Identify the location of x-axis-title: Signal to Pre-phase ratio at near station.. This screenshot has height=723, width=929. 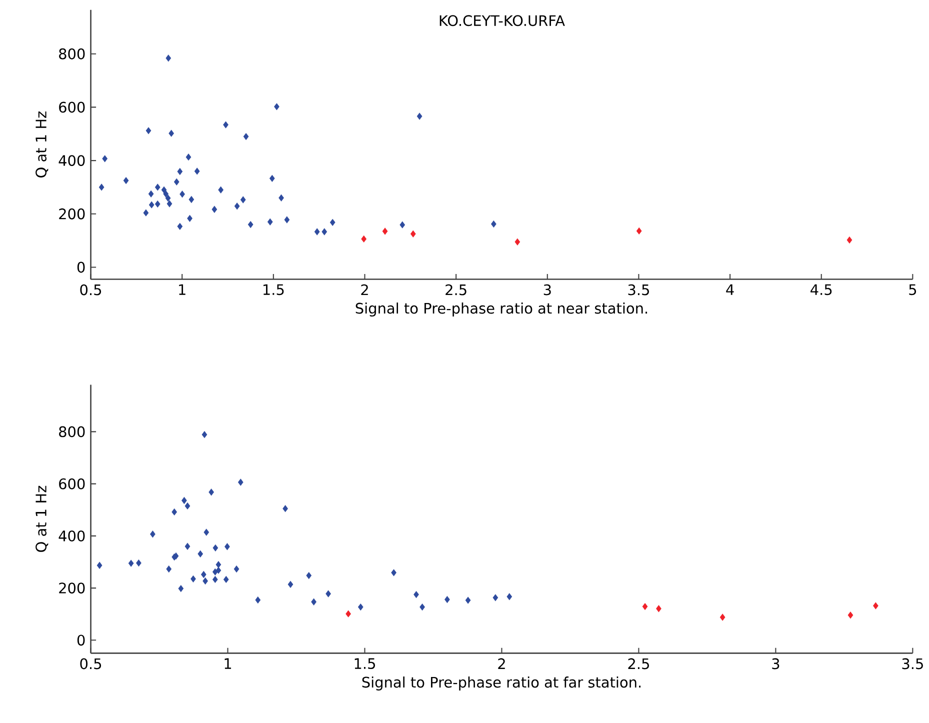
(502, 309).